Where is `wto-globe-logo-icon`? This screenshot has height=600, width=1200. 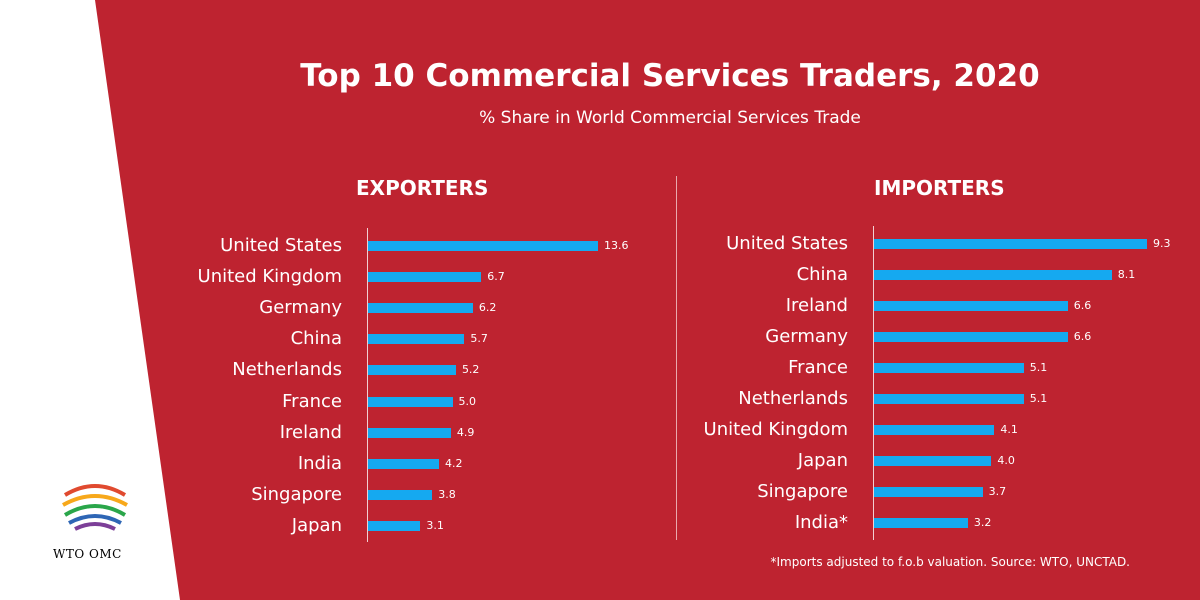 wto-globe-logo-icon is located at coordinates (95, 507).